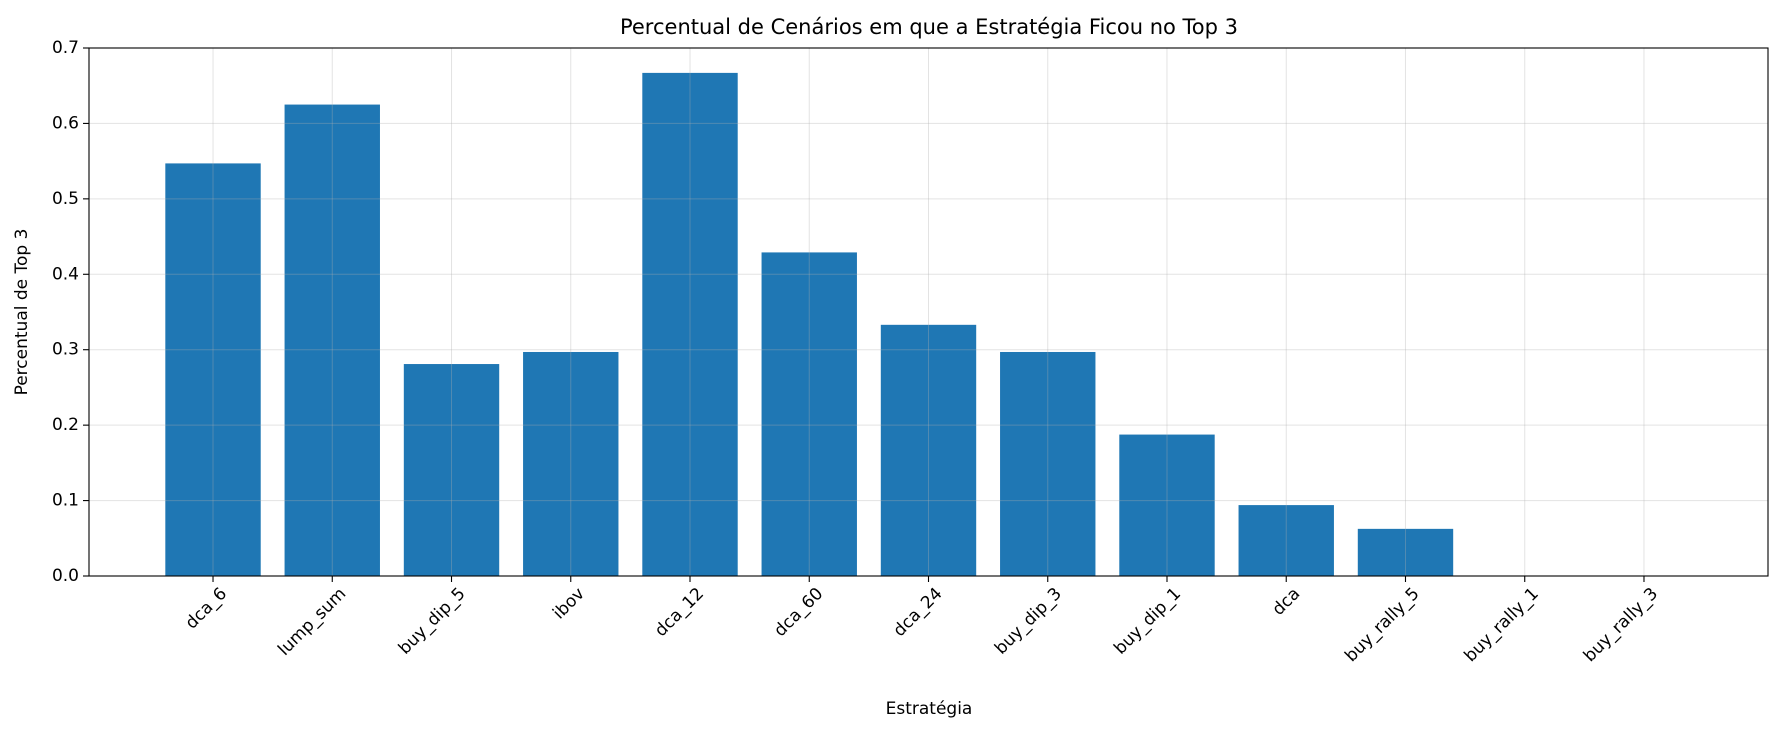 The height and width of the screenshot is (735, 1783). Describe the element at coordinates (65, 274) in the screenshot. I see `y-tick-label: 0.4` at that location.